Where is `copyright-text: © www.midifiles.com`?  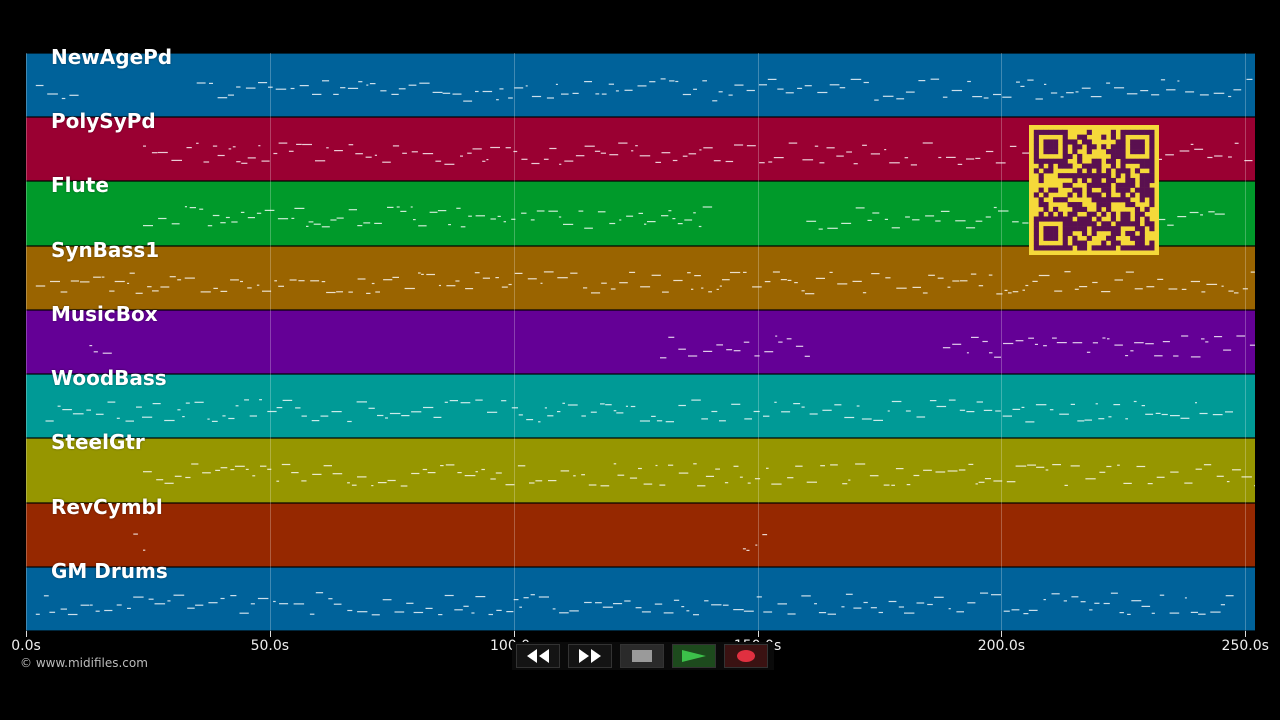 copyright-text: © www.midifiles.com is located at coordinates (84, 663).